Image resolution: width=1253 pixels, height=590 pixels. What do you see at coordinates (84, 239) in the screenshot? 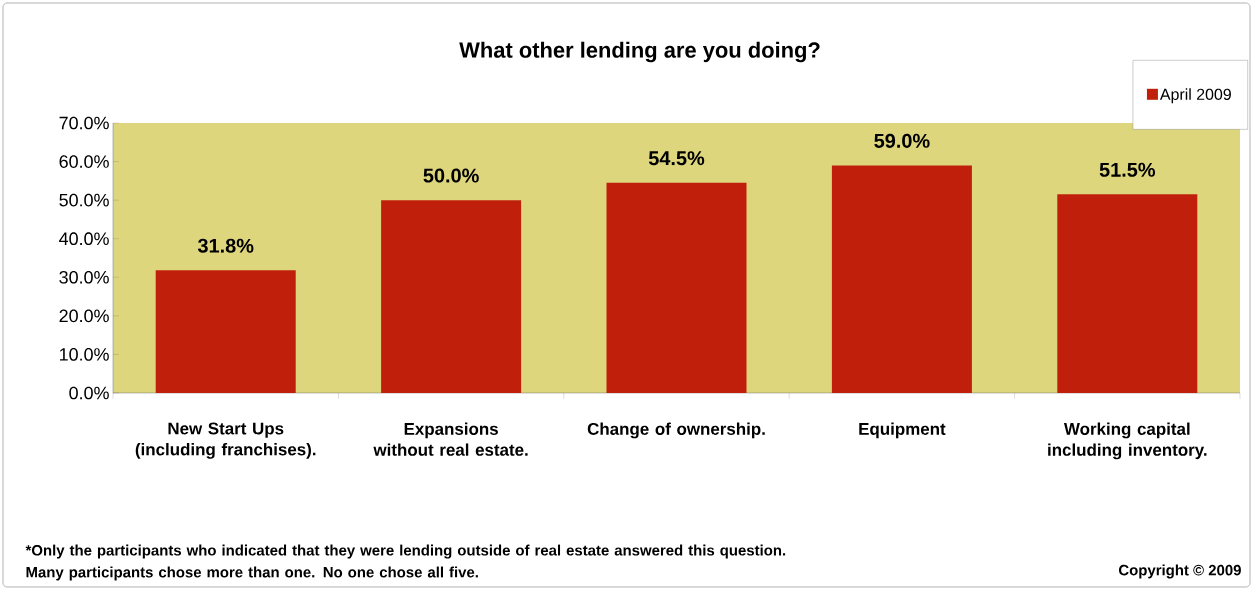
I see `y-tick-label: 40.0%` at bounding box center [84, 239].